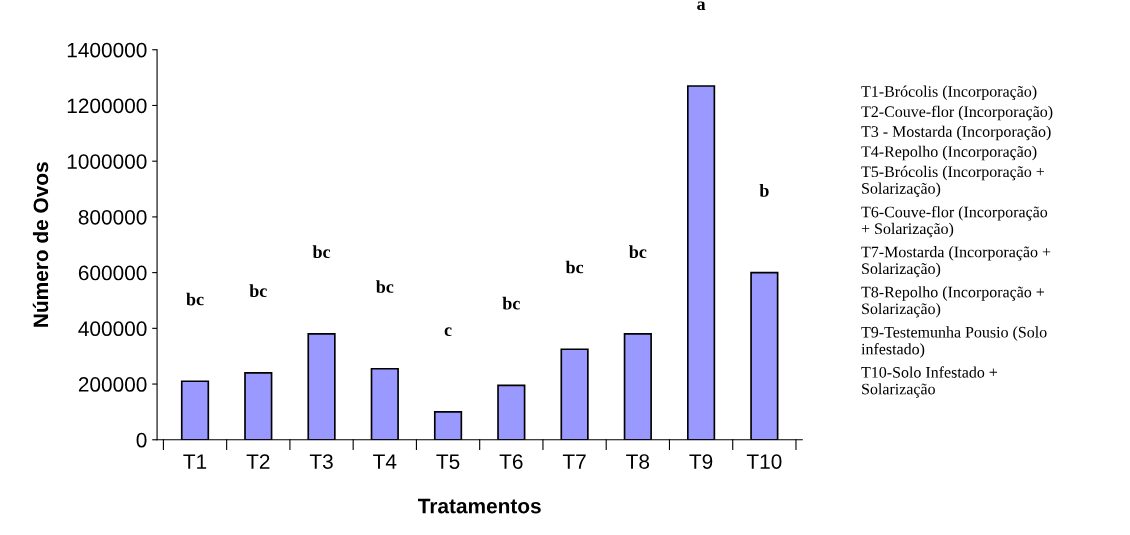  Describe the element at coordinates (112, 329) in the screenshot. I see `y-tick-label: 400000` at that location.